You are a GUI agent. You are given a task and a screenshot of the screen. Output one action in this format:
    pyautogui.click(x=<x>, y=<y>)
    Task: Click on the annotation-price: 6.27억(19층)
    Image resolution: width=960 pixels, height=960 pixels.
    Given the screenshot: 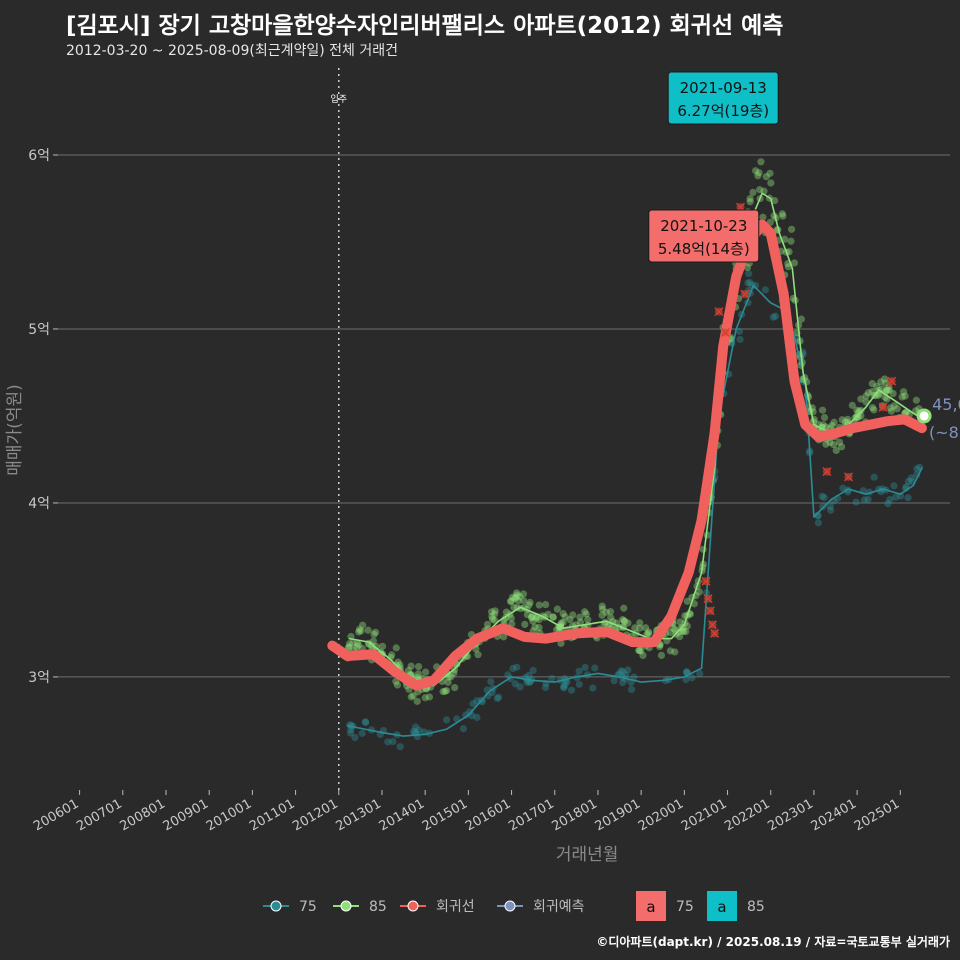 What is the action you would take?
    pyautogui.click(x=723, y=111)
    